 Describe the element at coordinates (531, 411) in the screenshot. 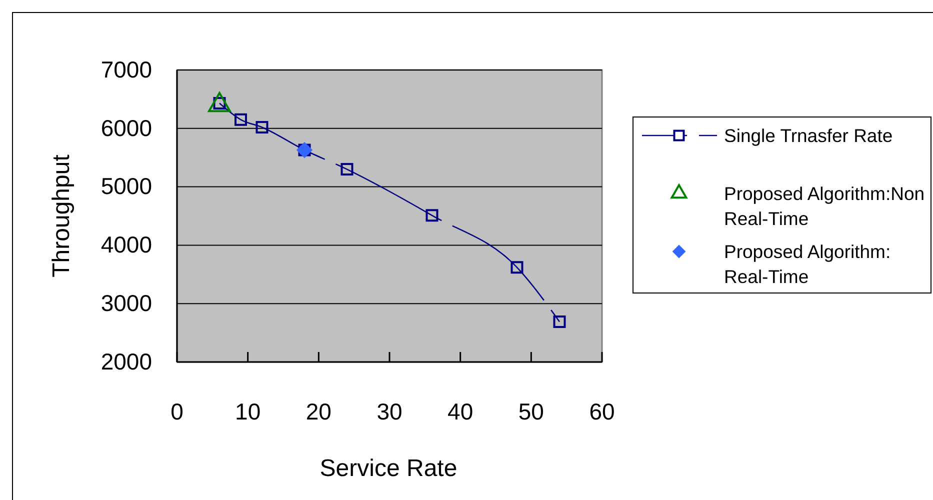

I see `x-tick-label: 50` at that location.